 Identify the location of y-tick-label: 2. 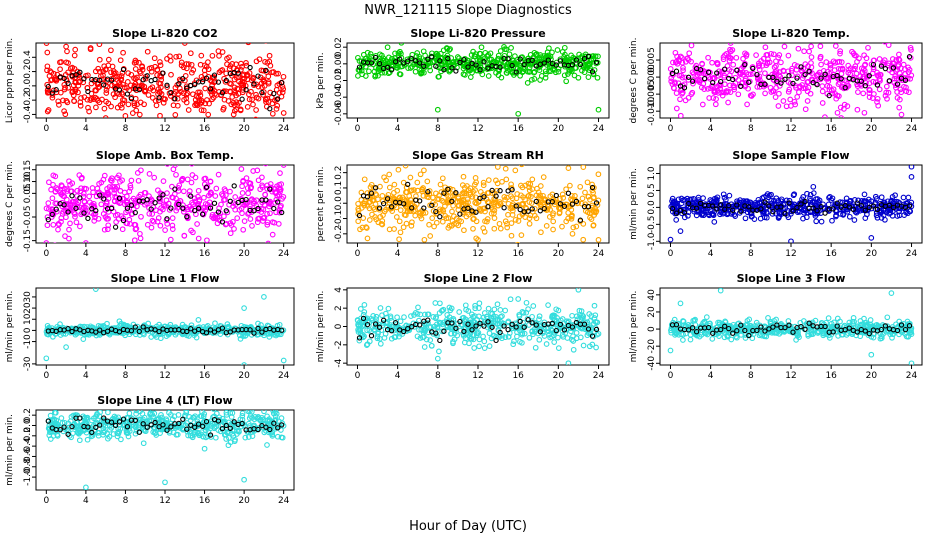
(339, 308).